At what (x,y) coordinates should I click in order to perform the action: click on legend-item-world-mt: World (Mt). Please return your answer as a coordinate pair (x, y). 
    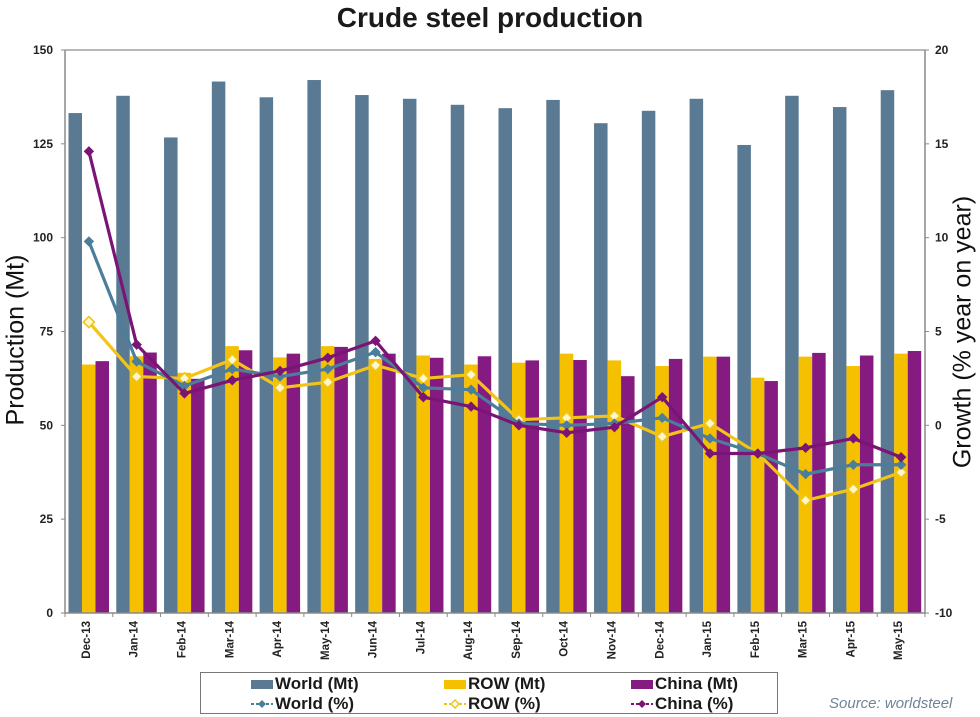
    Looking at the image, I should click on (305, 684).